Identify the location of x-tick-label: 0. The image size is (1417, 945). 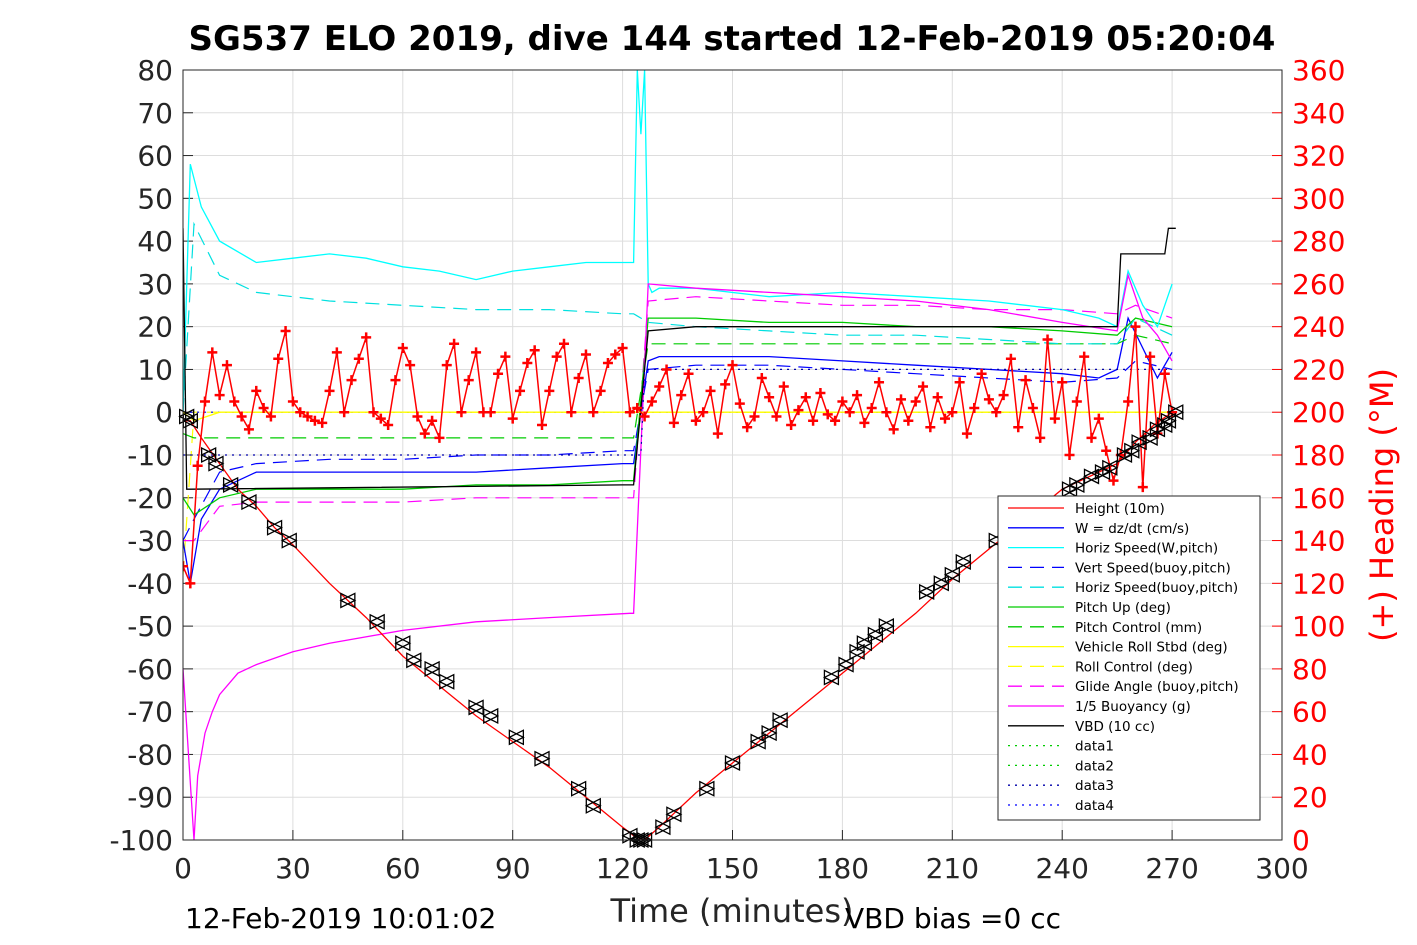
(183, 868).